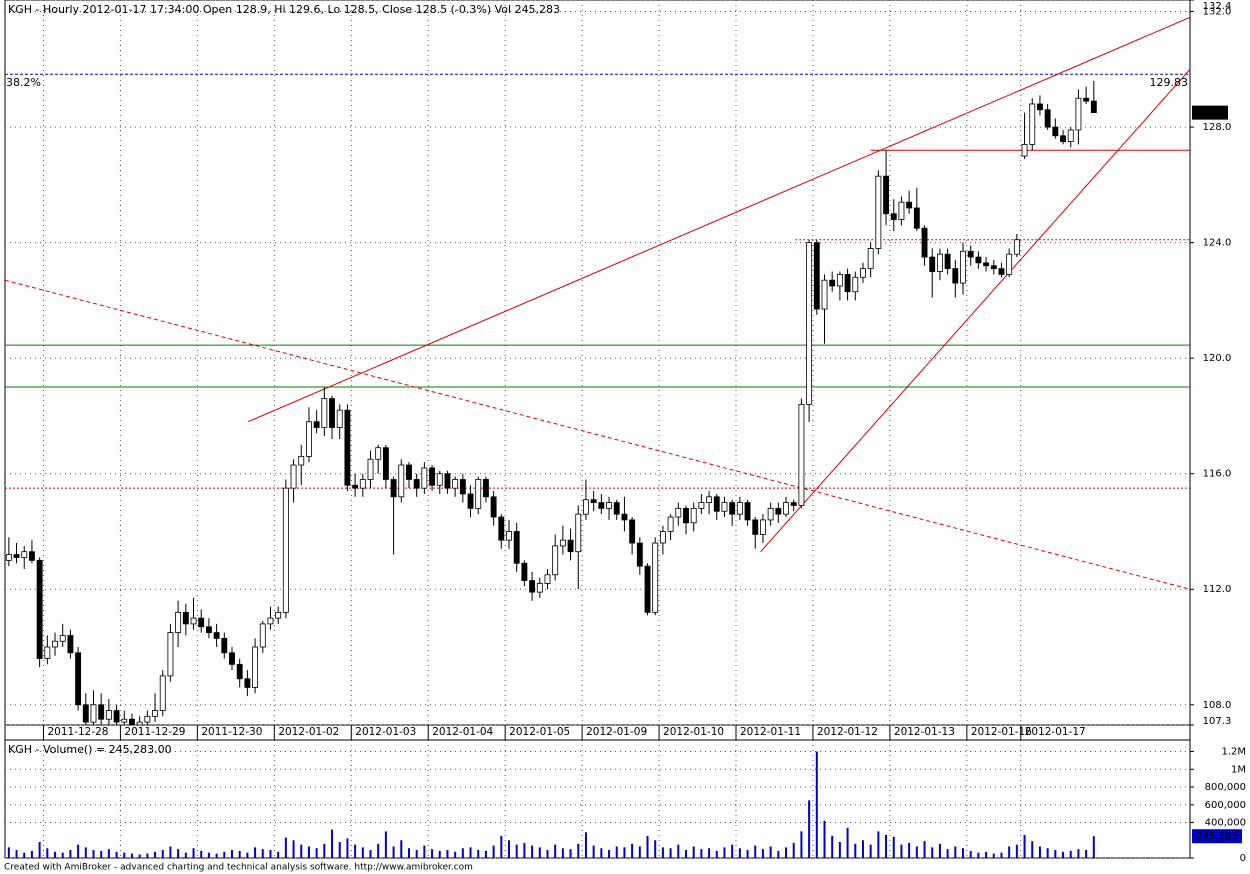 This screenshot has width=1250, height=874. What do you see at coordinates (1169, 82) in the screenshot?
I see `fib-value: 129.83` at bounding box center [1169, 82].